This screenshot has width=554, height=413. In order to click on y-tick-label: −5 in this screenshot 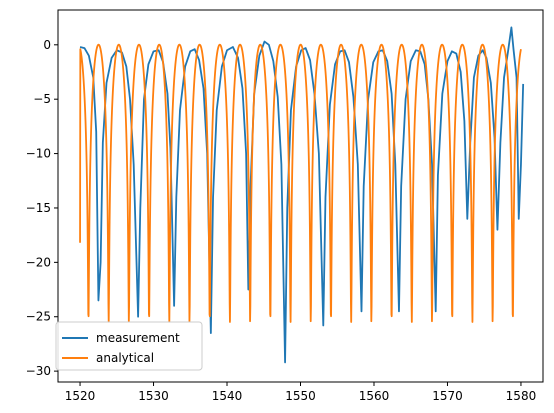, I will do `click(42, 99)`.